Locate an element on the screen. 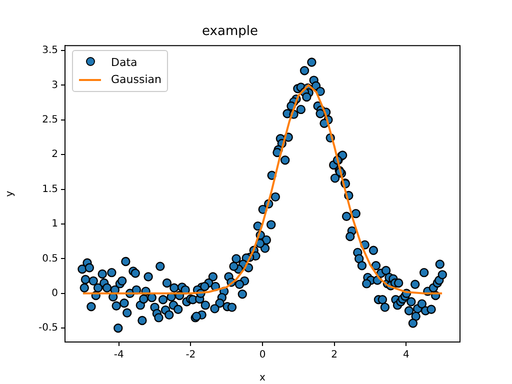 The image size is (512, 384). y-tick-label: 2 is located at coordinates (55, 154).